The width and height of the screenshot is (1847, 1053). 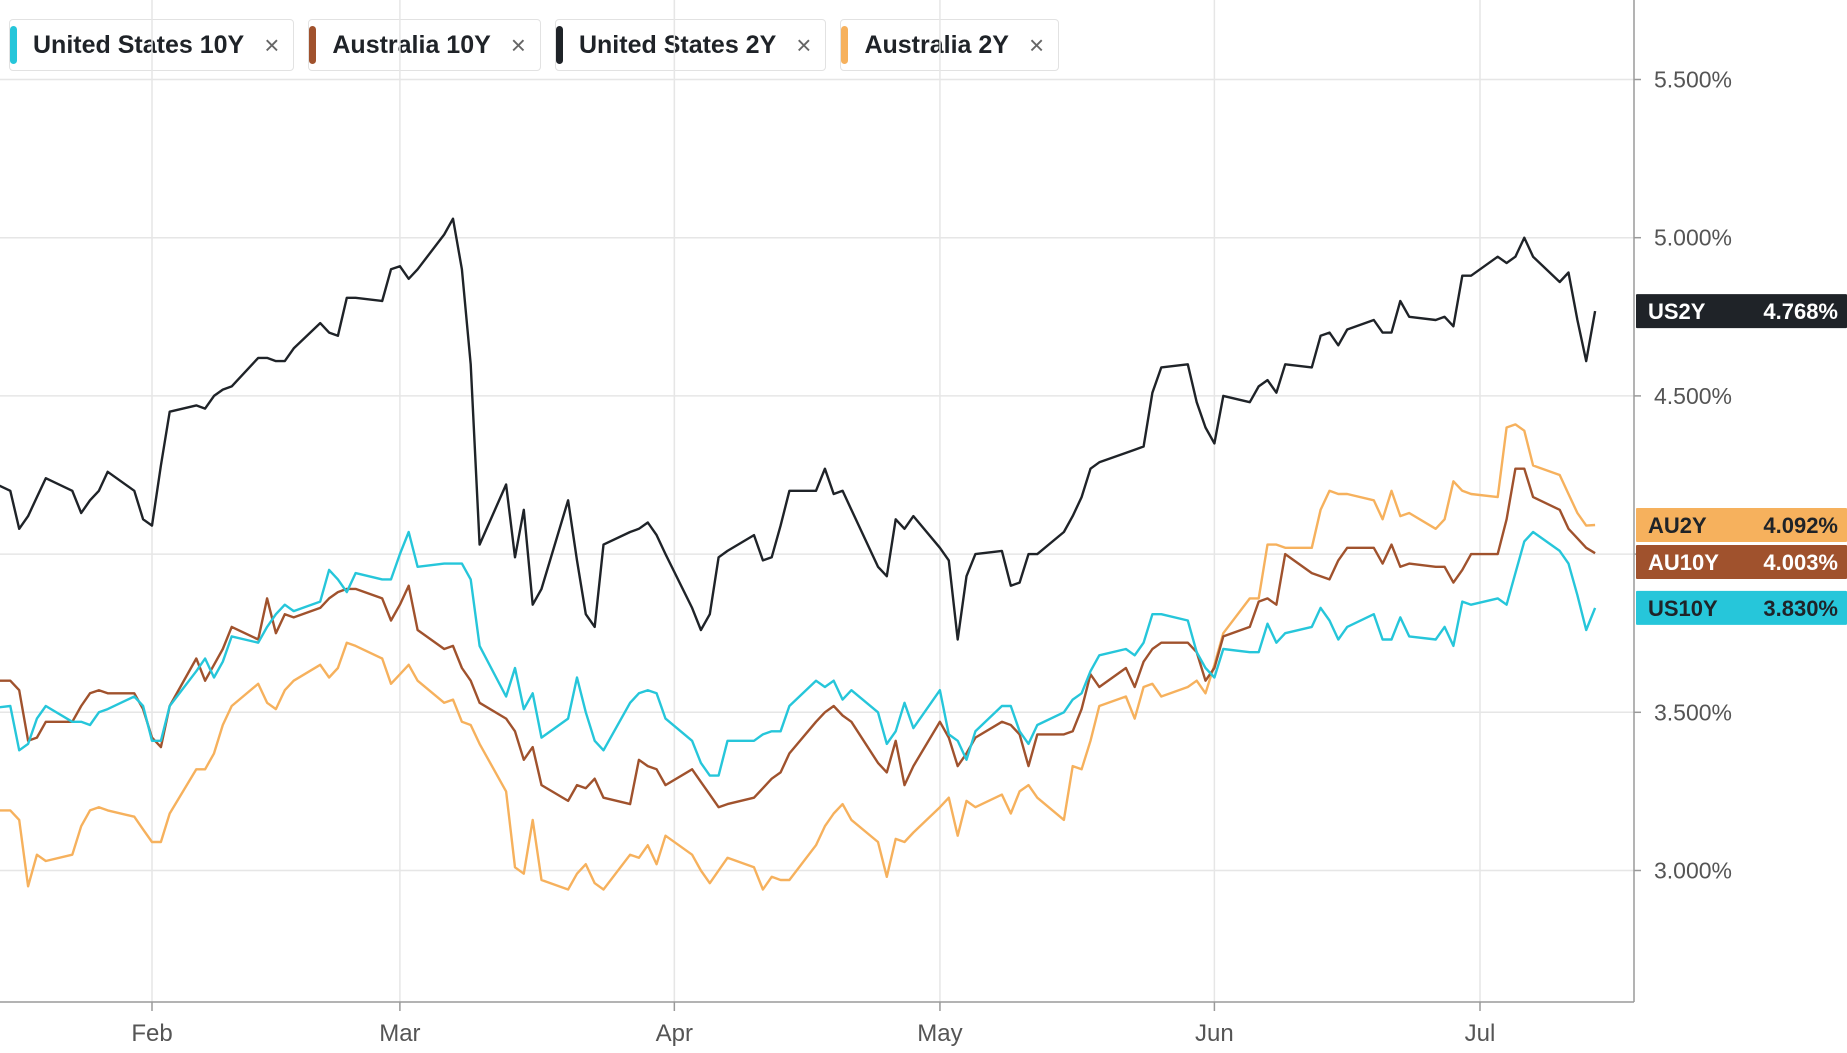 I want to click on last-value-tag-value: 4.768%, so click(x=1800, y=311).